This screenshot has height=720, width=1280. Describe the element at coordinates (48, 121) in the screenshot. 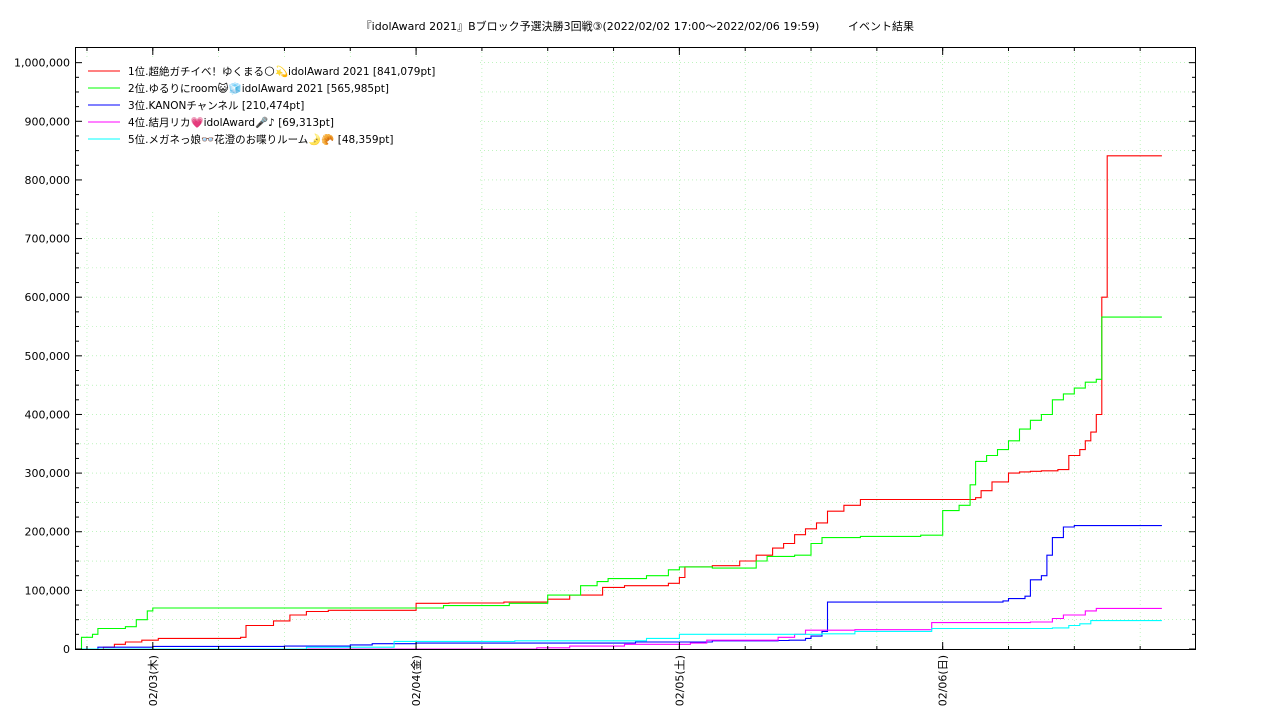

I see `y-tick-label: 900,000` at that location.